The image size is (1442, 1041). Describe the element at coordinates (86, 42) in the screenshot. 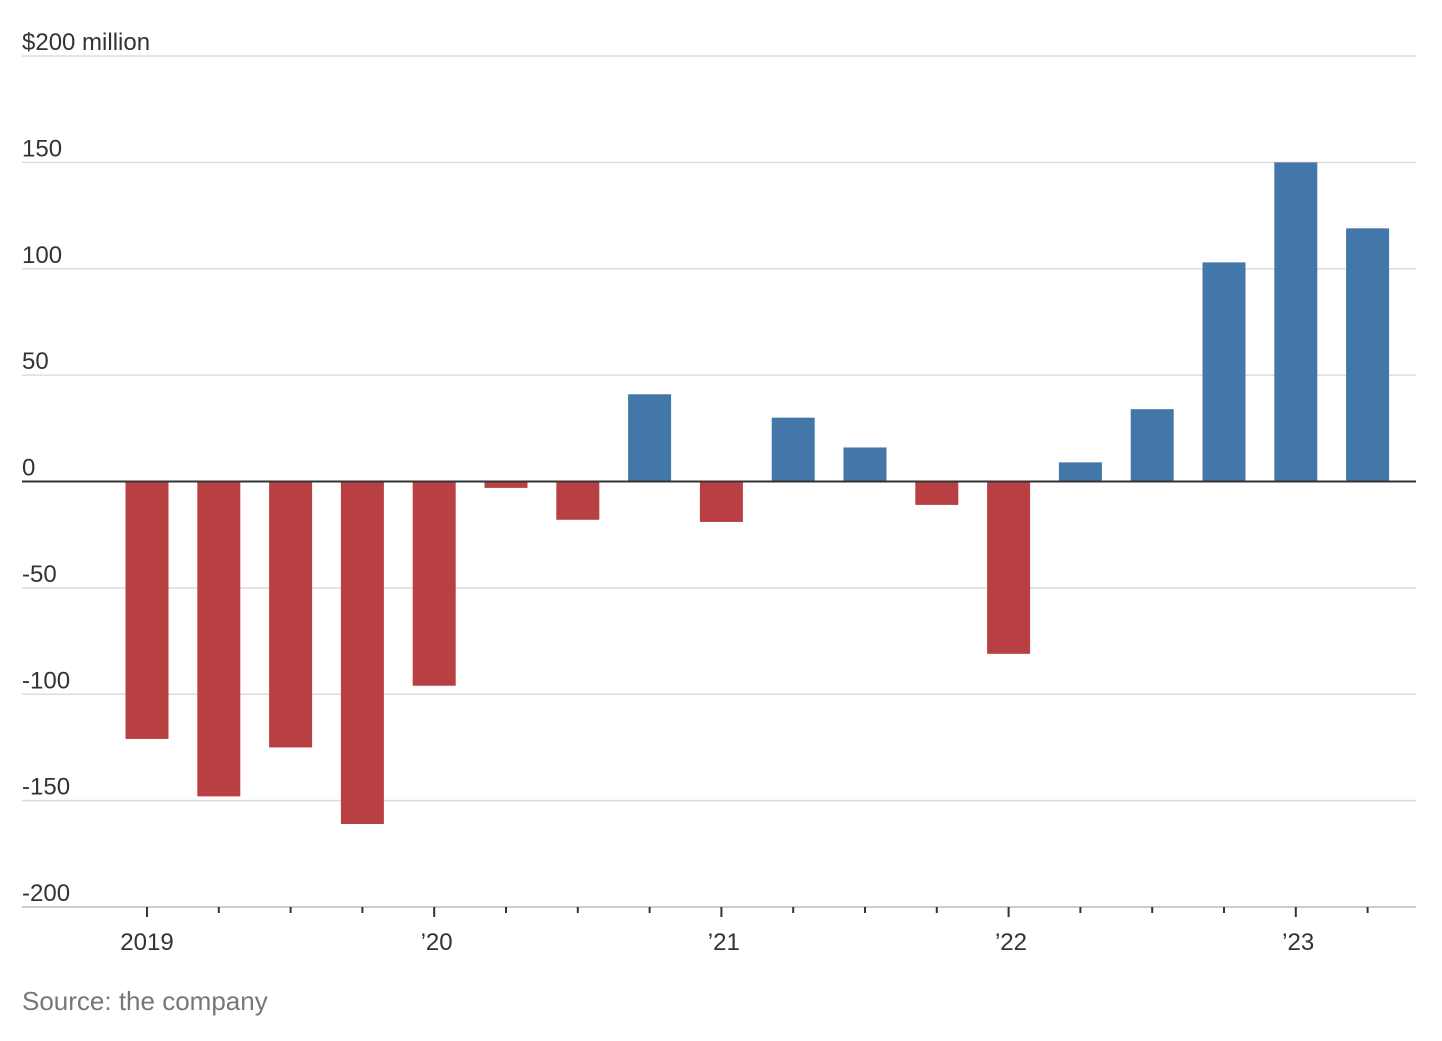

I see `y-tick-label: $200 million` at that location.